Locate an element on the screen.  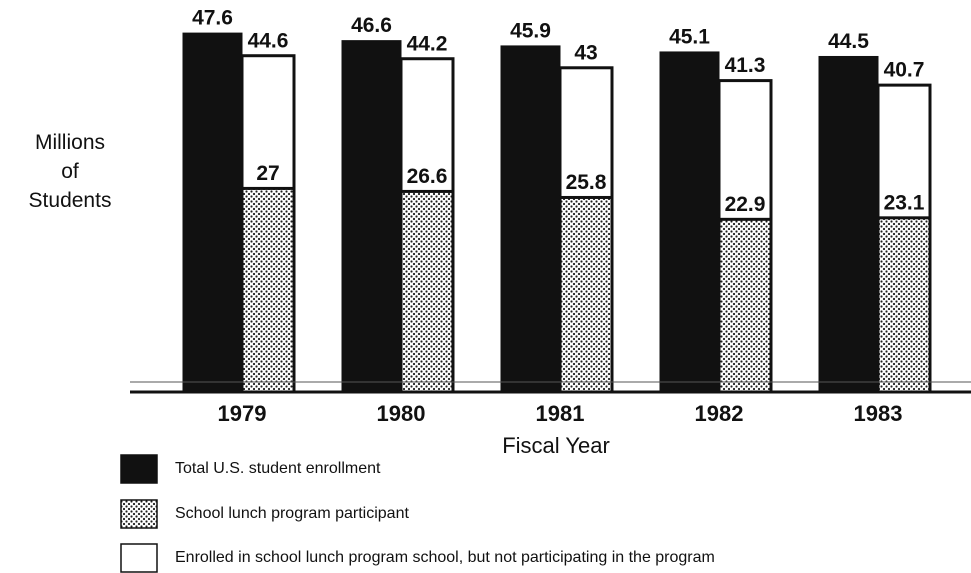
value-label: 45.9 is located at coordinates (530, 30).